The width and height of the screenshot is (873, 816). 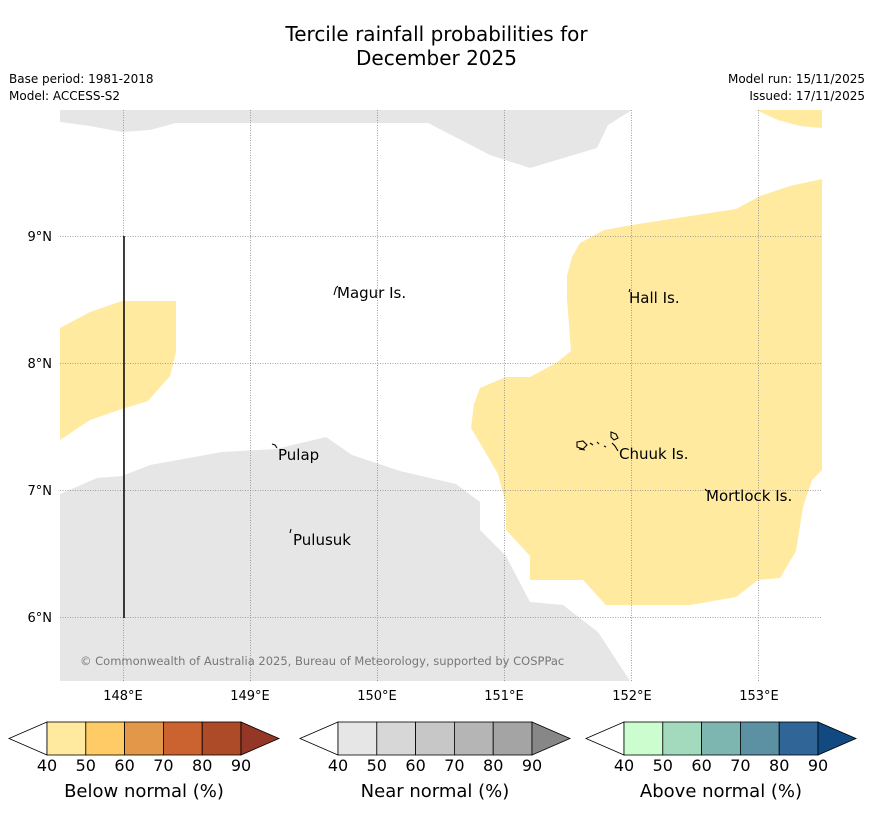 What do you see at coordinates (377, 696) in the screenshot?
I see `lon-label-150: 150°E` at bounding box center [377, 696].